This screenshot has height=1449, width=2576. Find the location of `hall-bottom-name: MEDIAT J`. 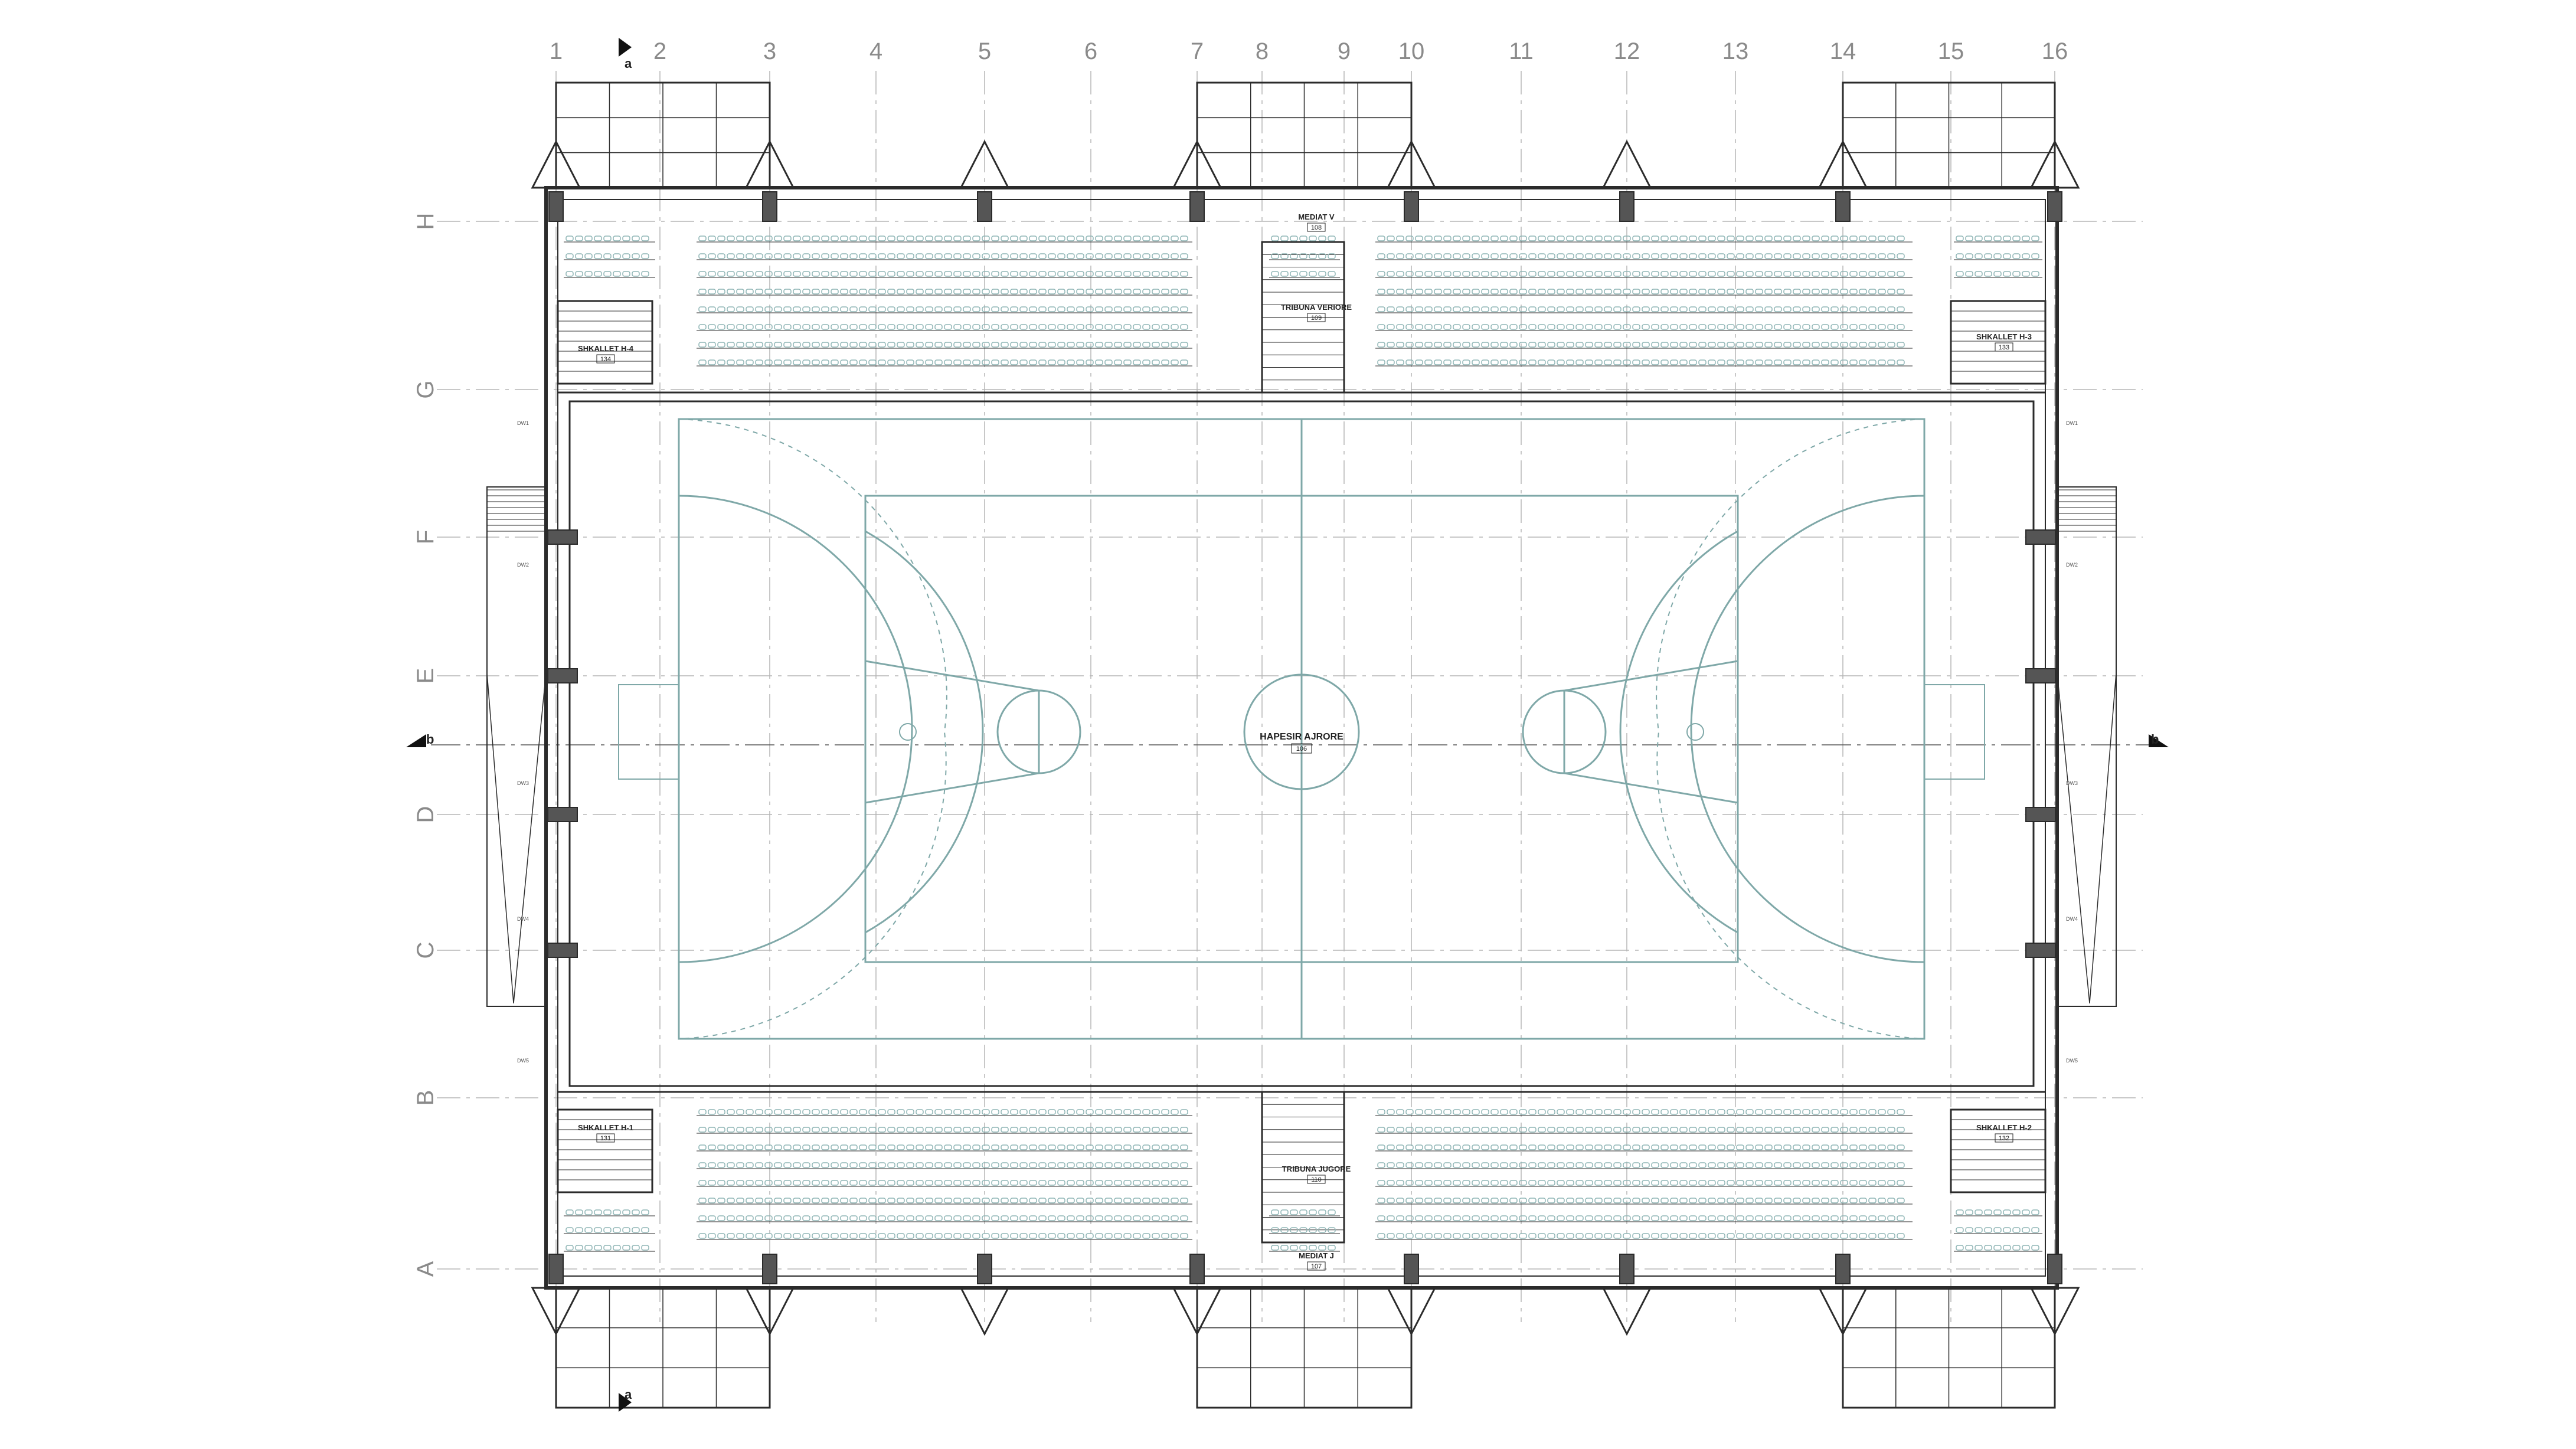

hall-bottom-name: MEDIAT J is located at coordinates (1316, 1256).